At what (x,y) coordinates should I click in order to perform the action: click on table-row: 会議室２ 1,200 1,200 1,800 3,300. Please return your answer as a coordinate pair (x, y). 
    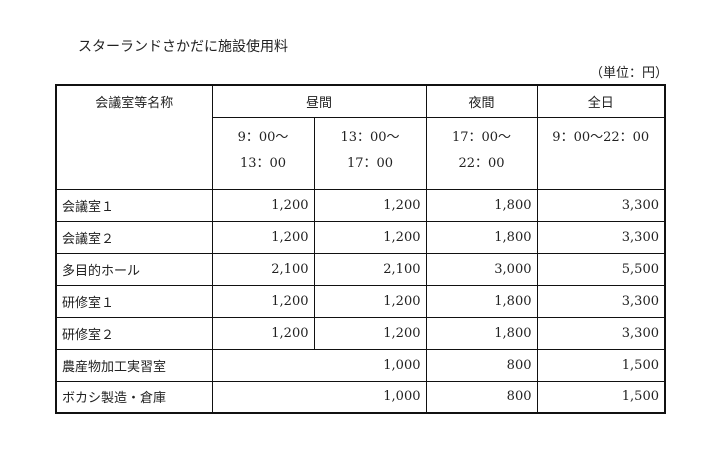
    Looking at the image, I should click on (360, 237).